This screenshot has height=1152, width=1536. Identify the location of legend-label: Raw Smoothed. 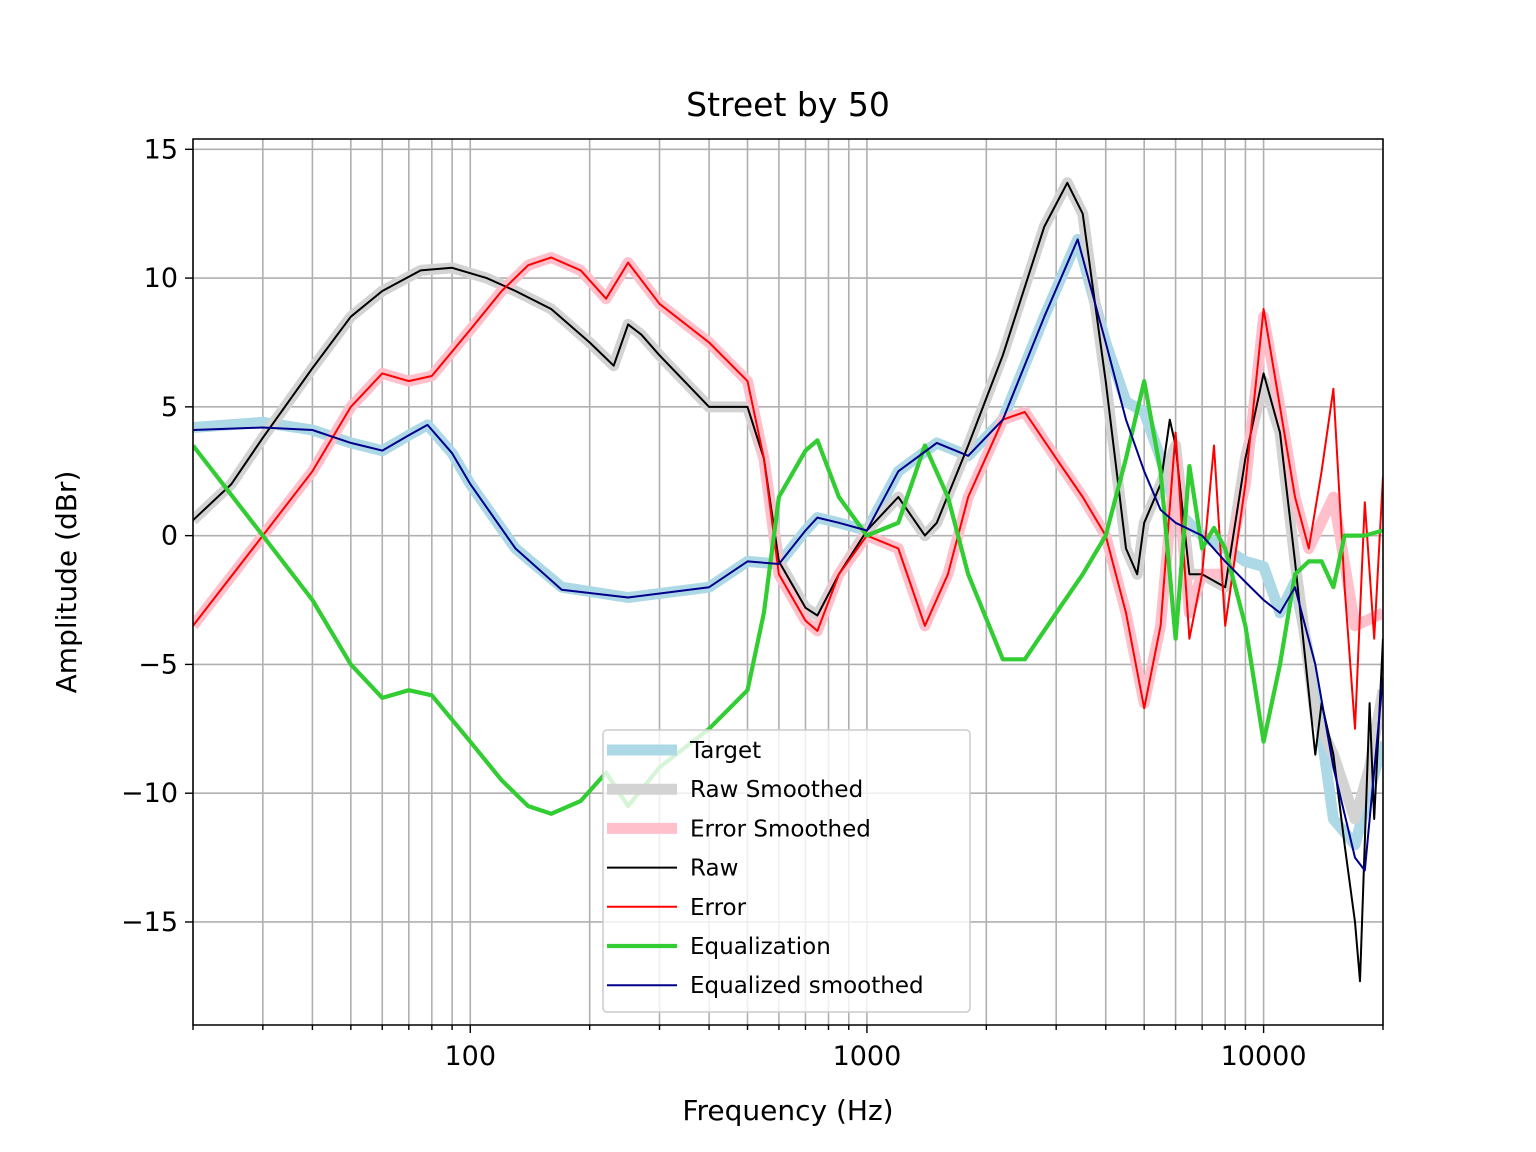
(776, 790).